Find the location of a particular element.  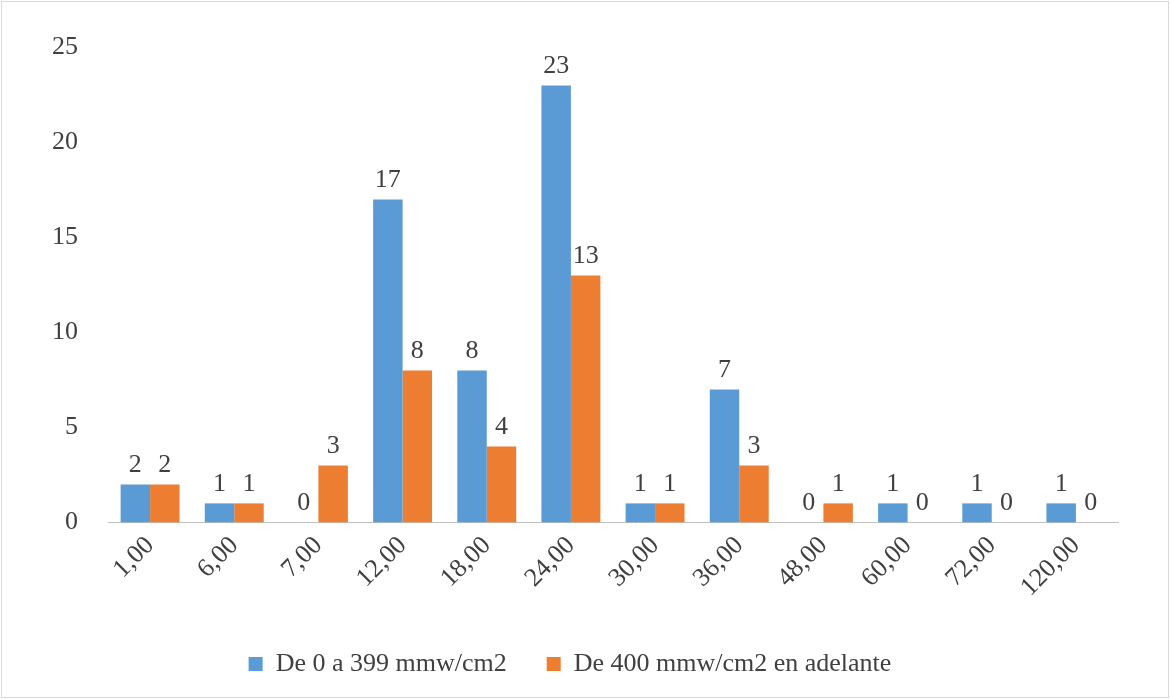

y-tick-label: 5 is located at coordinates (71, 426).